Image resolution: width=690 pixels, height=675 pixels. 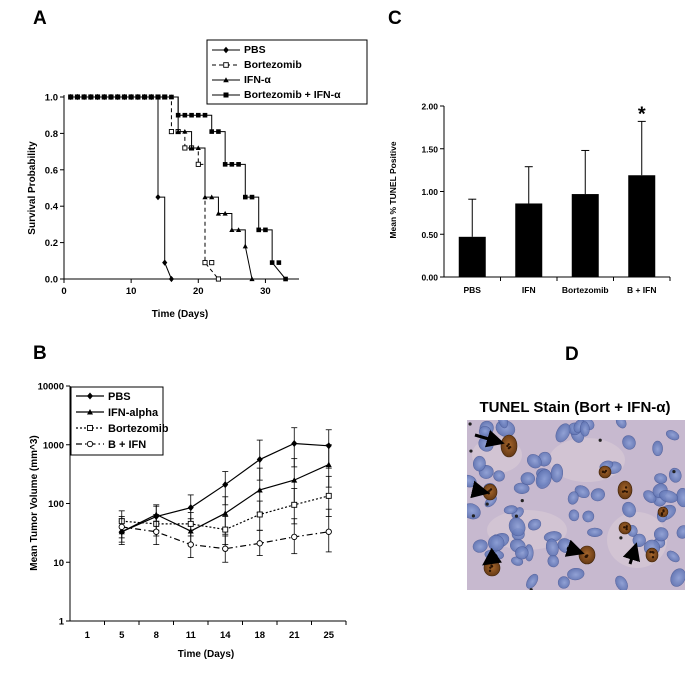 I want to click on tumor-ylabel: Mean Tumor Volume (mm^3), so click(x=34, y=502).